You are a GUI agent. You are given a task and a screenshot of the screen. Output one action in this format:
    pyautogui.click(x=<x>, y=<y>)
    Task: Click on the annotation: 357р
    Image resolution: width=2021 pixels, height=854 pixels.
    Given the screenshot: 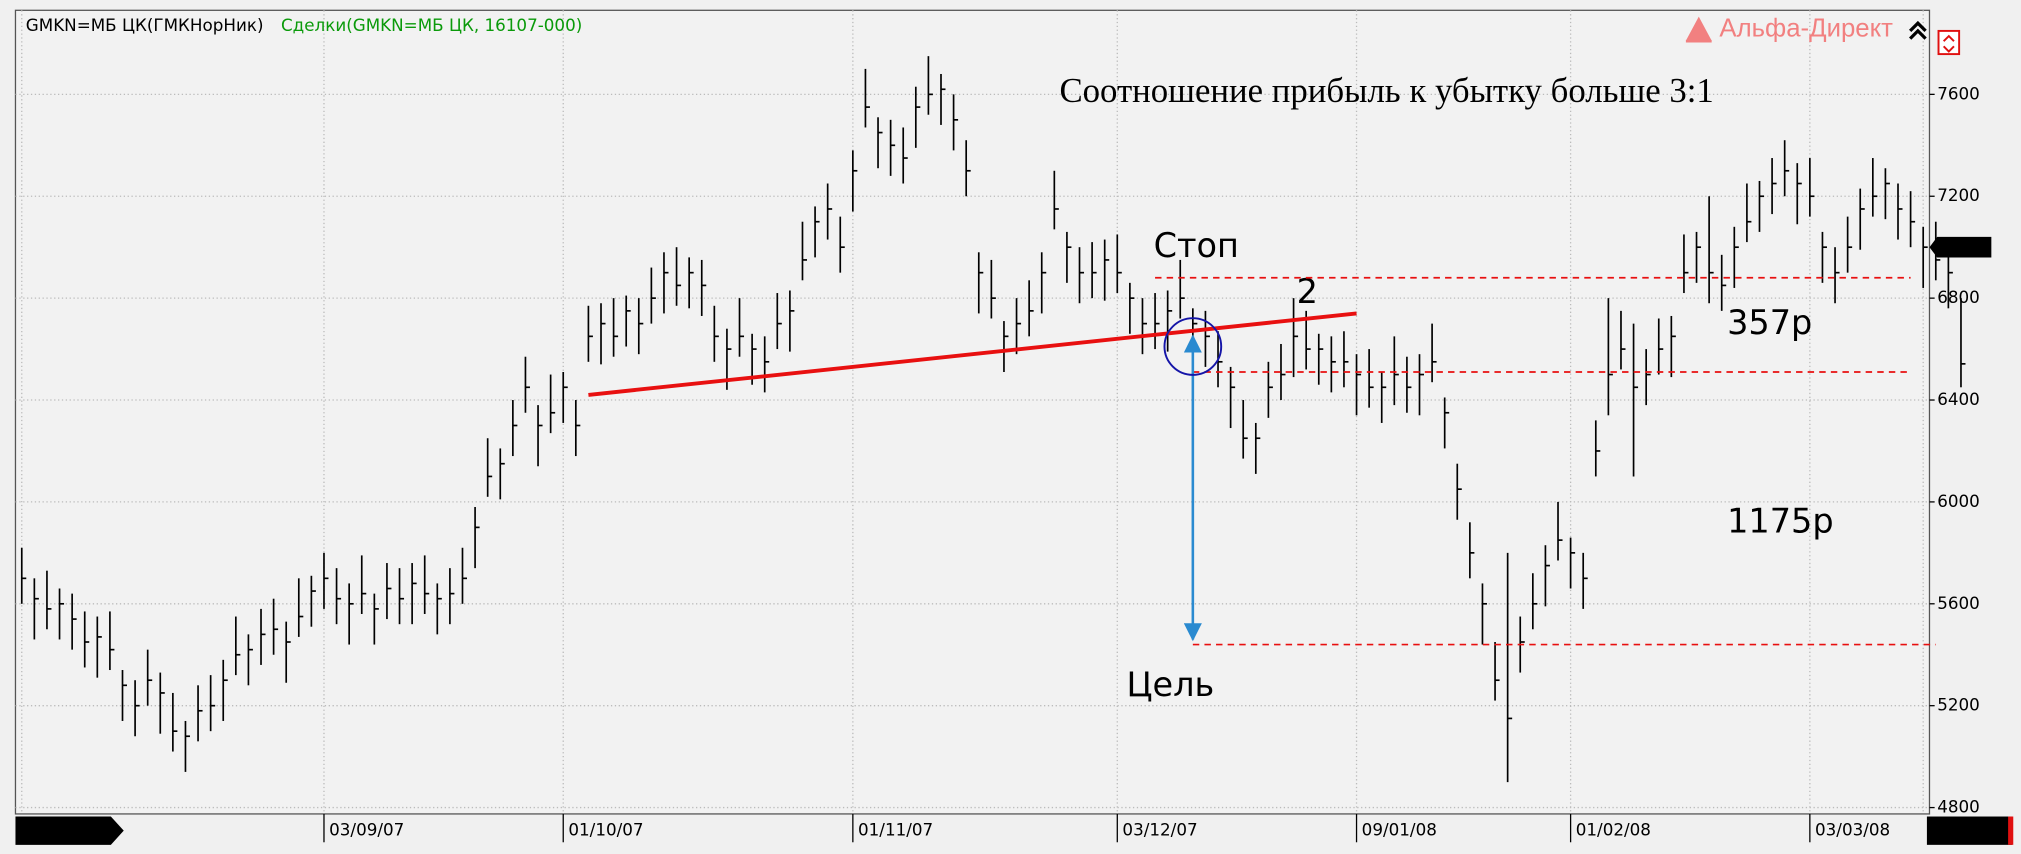 What is the action you would take?
    pyautogui.click(x=1769, y=322)
    